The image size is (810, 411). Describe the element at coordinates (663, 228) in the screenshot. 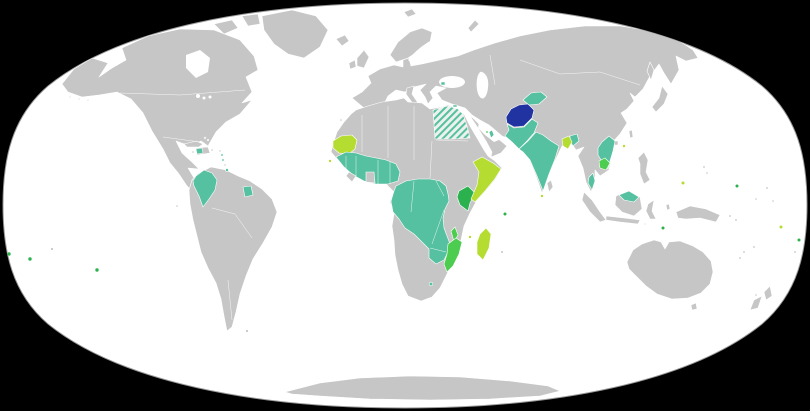

I see `region-timor-leste` at that location.